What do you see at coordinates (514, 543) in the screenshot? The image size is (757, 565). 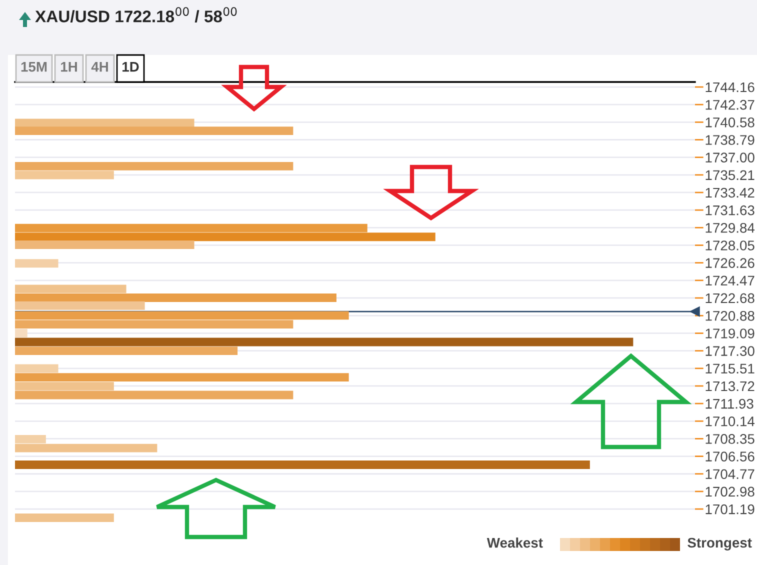 I see `text: Weakest` at bounding box center [514, 543].